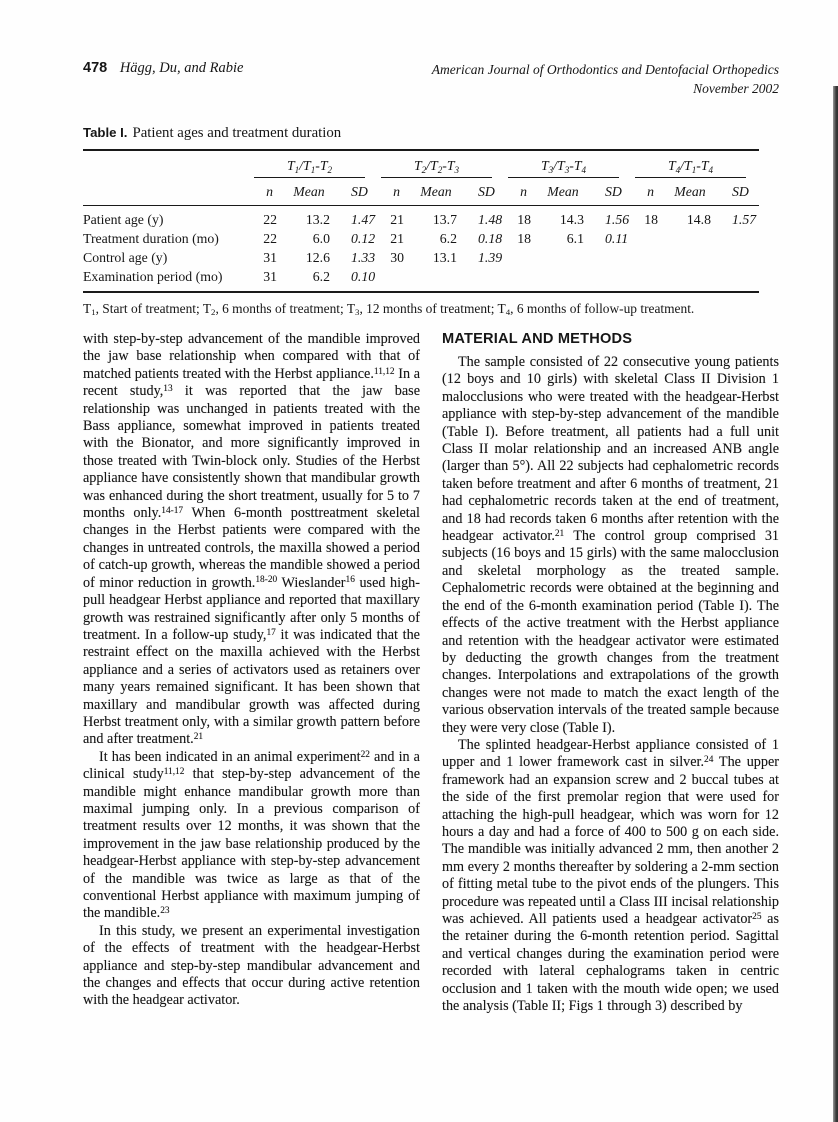 Image resolution: width=838 pixels, height=1122 pixels. What do you see at coordinates (167, 280) in the screenshot?
I see `row-label: Examination period (mo)` at bounding box center [167, 280].